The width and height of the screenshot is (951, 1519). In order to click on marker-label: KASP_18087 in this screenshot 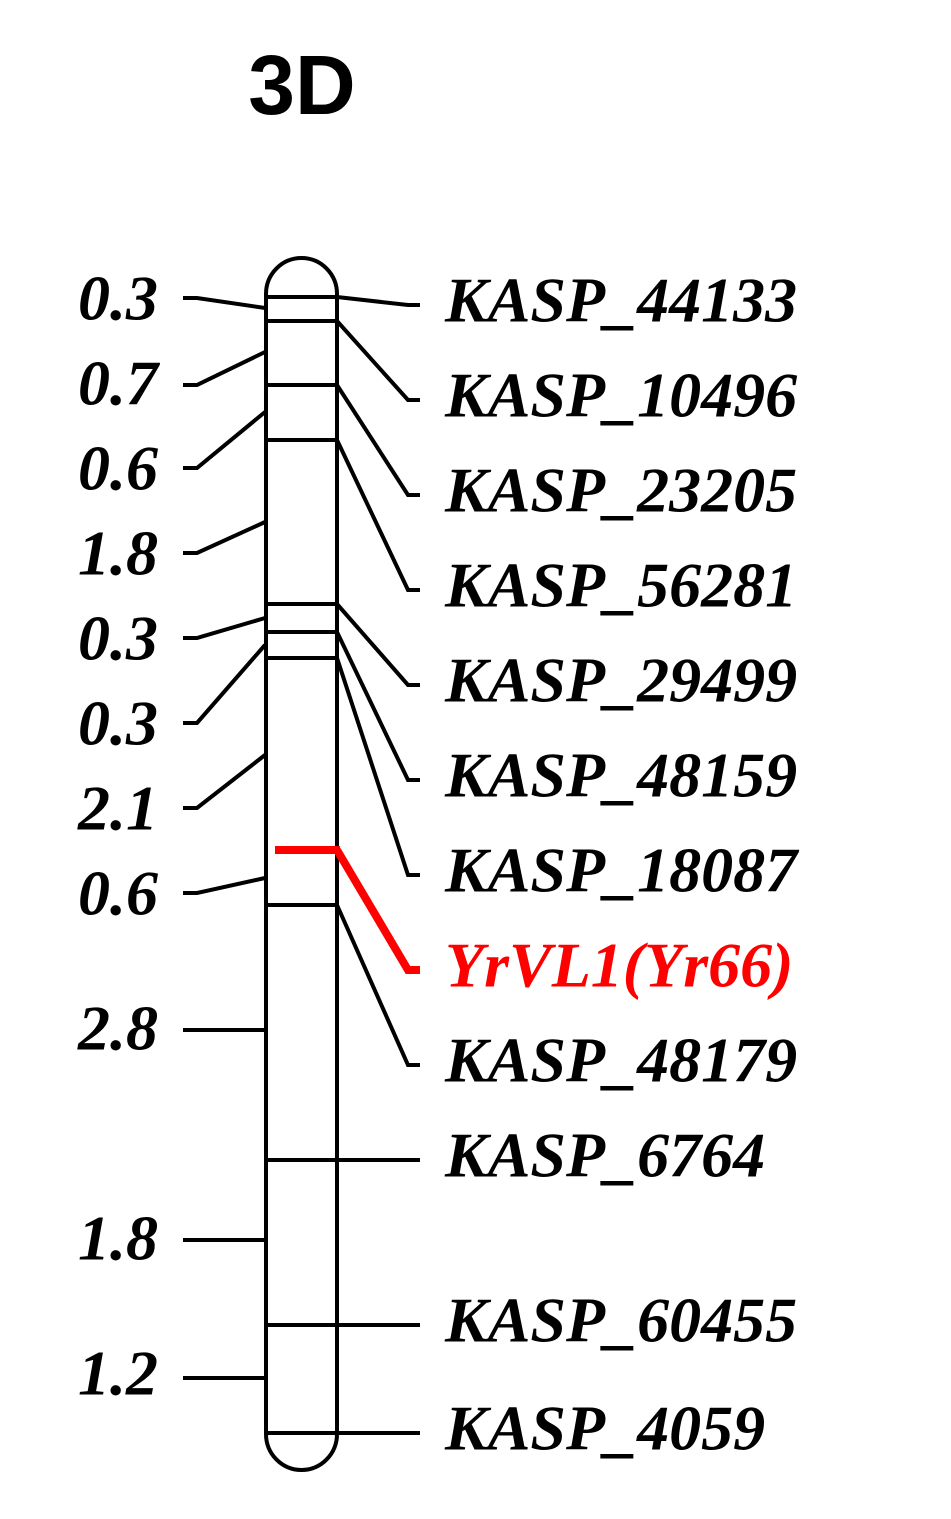, I will do `click(622, 870)`.